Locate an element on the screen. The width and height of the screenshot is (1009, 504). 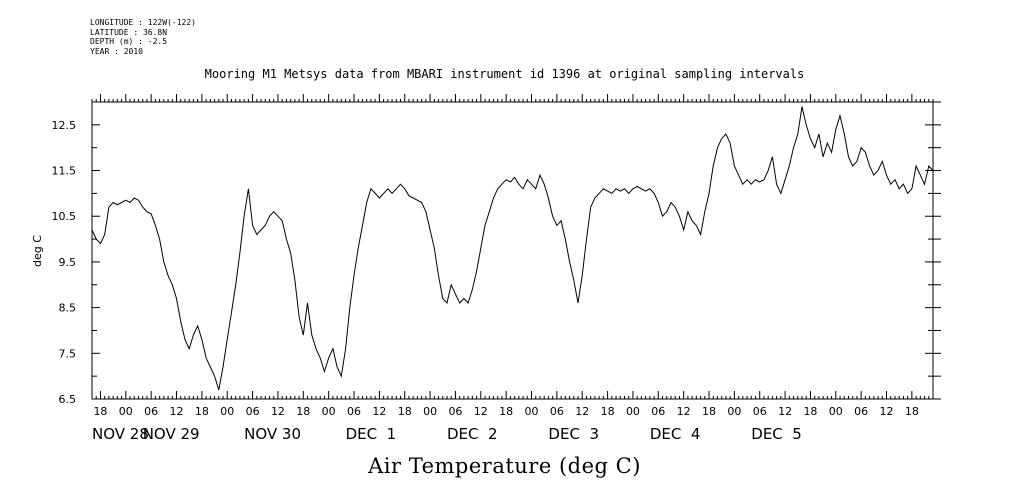
x-day-label: NOV 30 is located at coordinates (272, 434).